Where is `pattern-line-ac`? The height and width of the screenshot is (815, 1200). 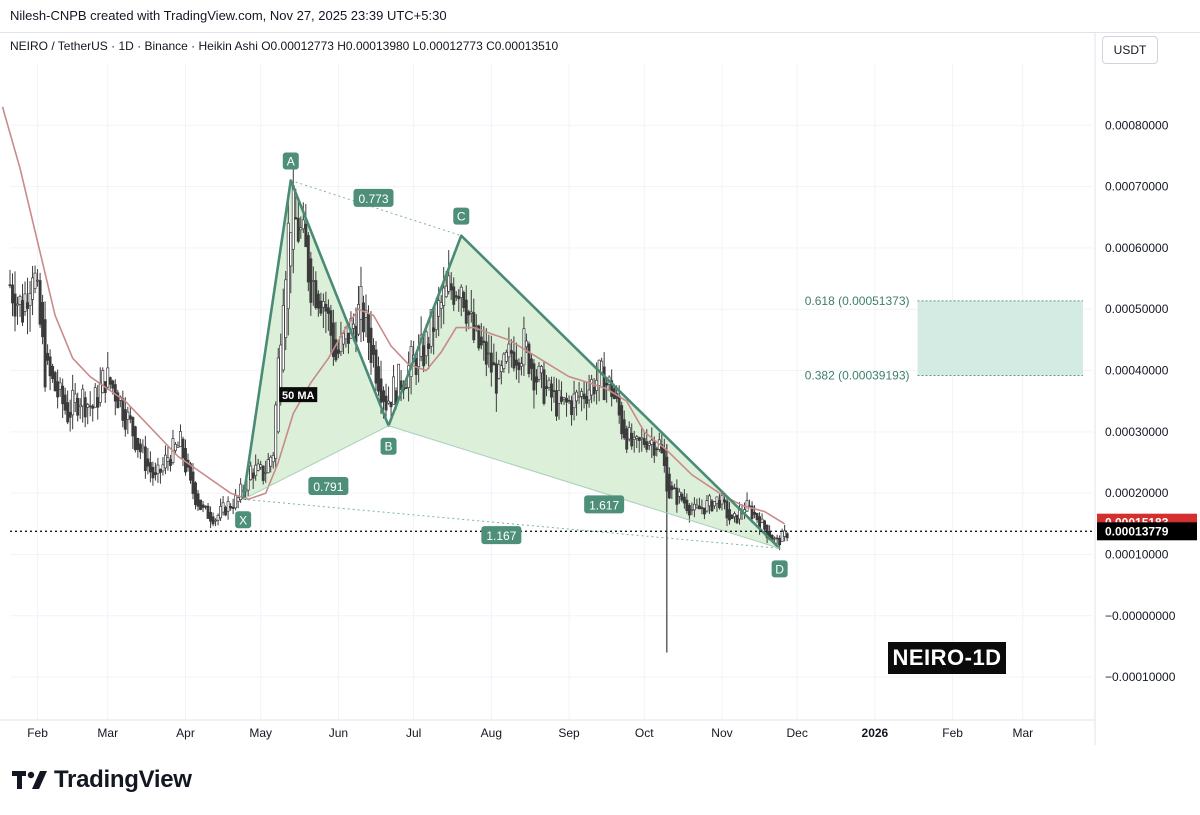
pattern-line-ac is located at coordinates (376, 208).